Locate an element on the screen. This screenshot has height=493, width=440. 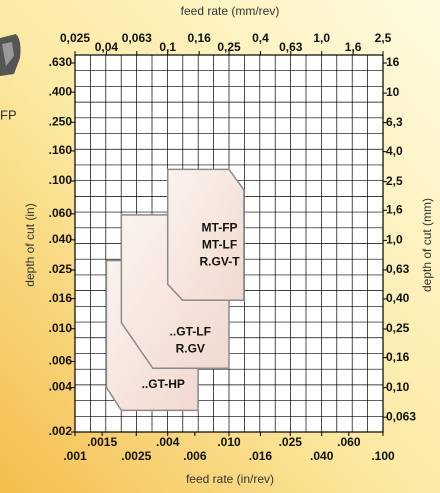
y-title: depth of cut (in) is located at coordinates (30, 244).